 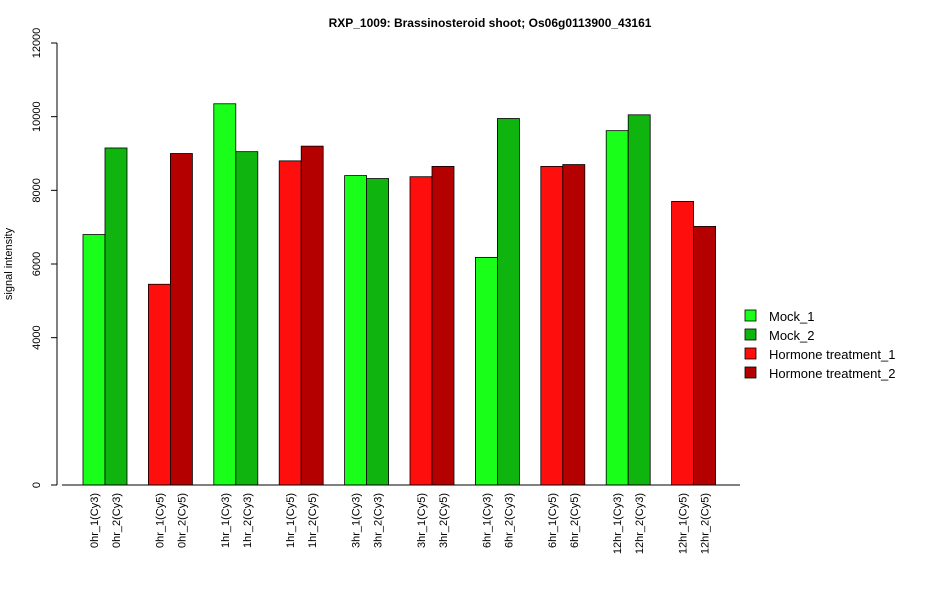 I want to click on y-axis-label: signal intensity, so click(x=9, y=263).